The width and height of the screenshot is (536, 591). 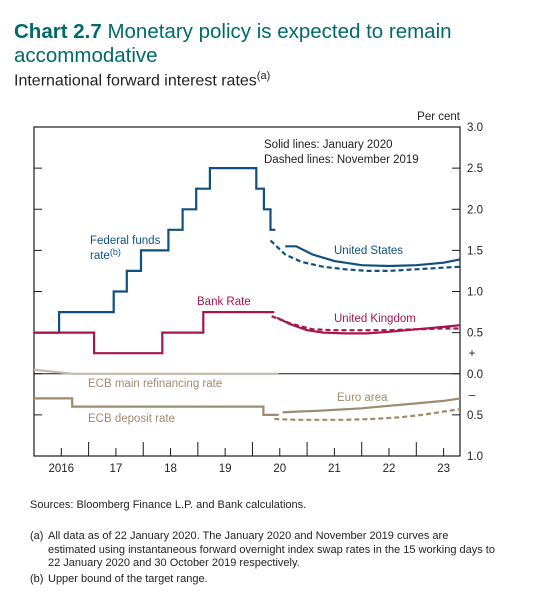 What do you see at coordinates (116, 469) in the screenshot?
I see `x-tick-label: 17` at bounding box center [116, 469].